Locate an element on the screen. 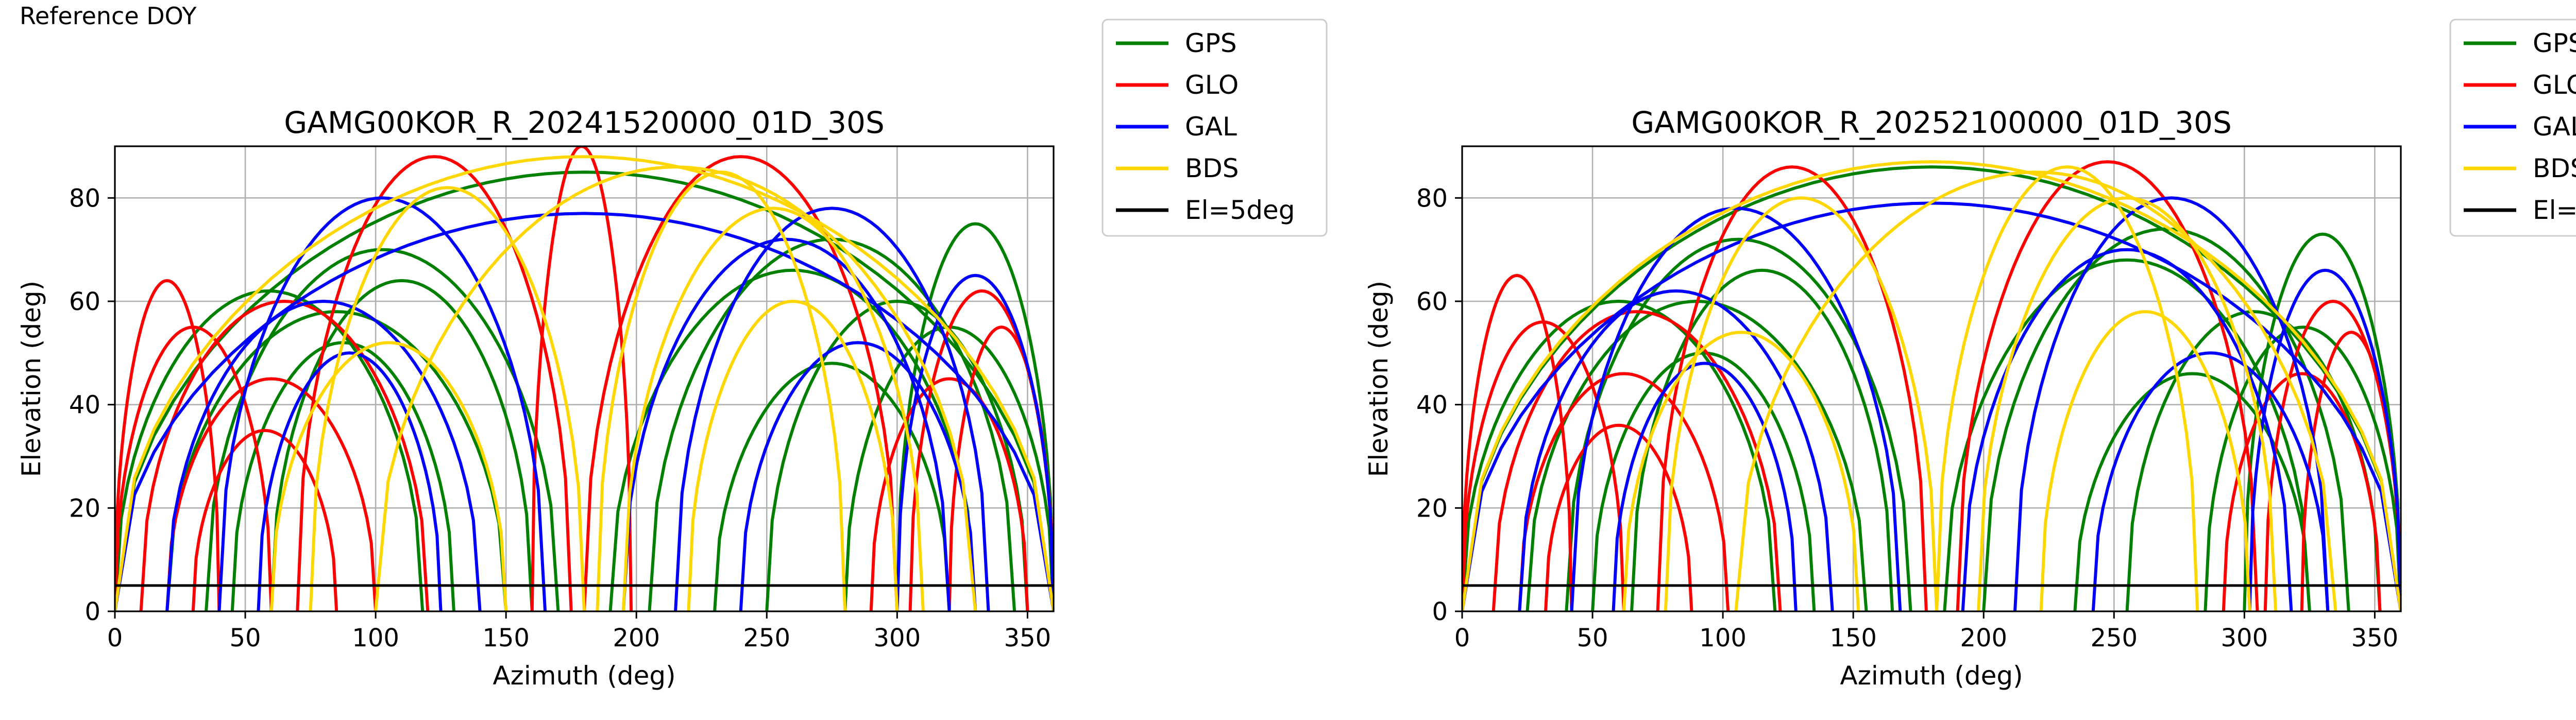 This screenshot has height=720, width=2576. chart-title: GAMG00KOR_R_20241520000_01D_30S is located at coordinates (584, 122).